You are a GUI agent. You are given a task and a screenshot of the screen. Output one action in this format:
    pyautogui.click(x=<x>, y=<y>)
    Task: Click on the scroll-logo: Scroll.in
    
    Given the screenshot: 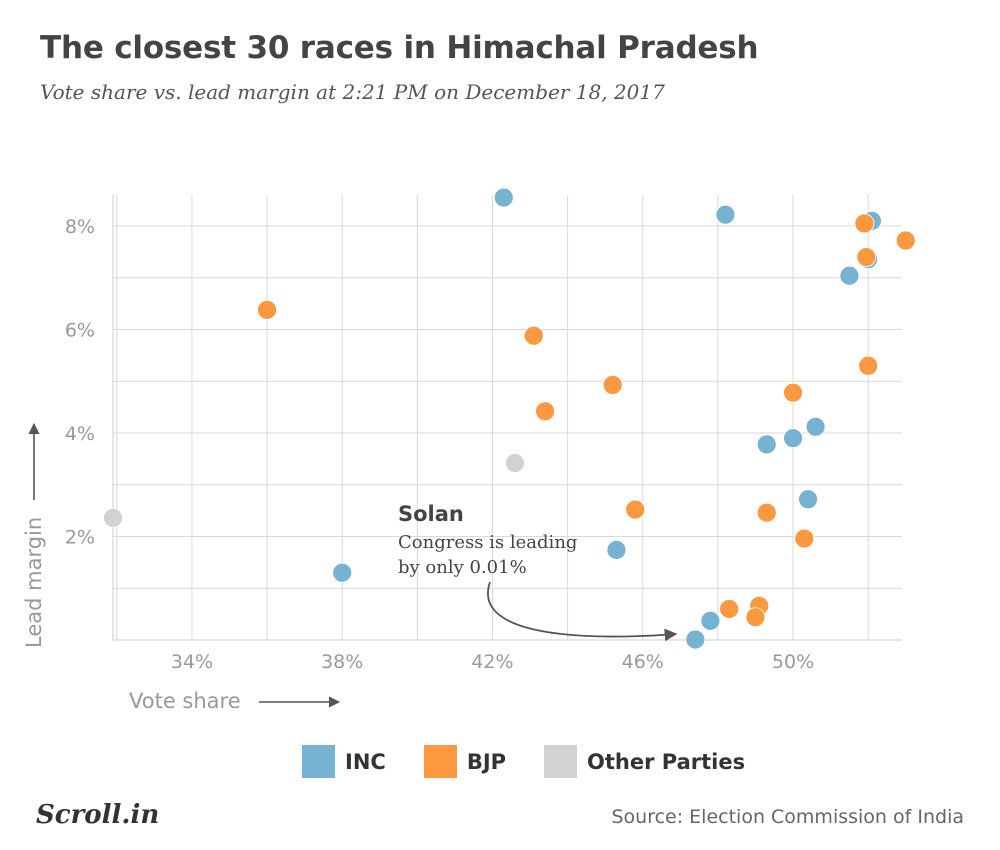 What is the action you would take?
    pyautogui.click(x=98, y=815)
    